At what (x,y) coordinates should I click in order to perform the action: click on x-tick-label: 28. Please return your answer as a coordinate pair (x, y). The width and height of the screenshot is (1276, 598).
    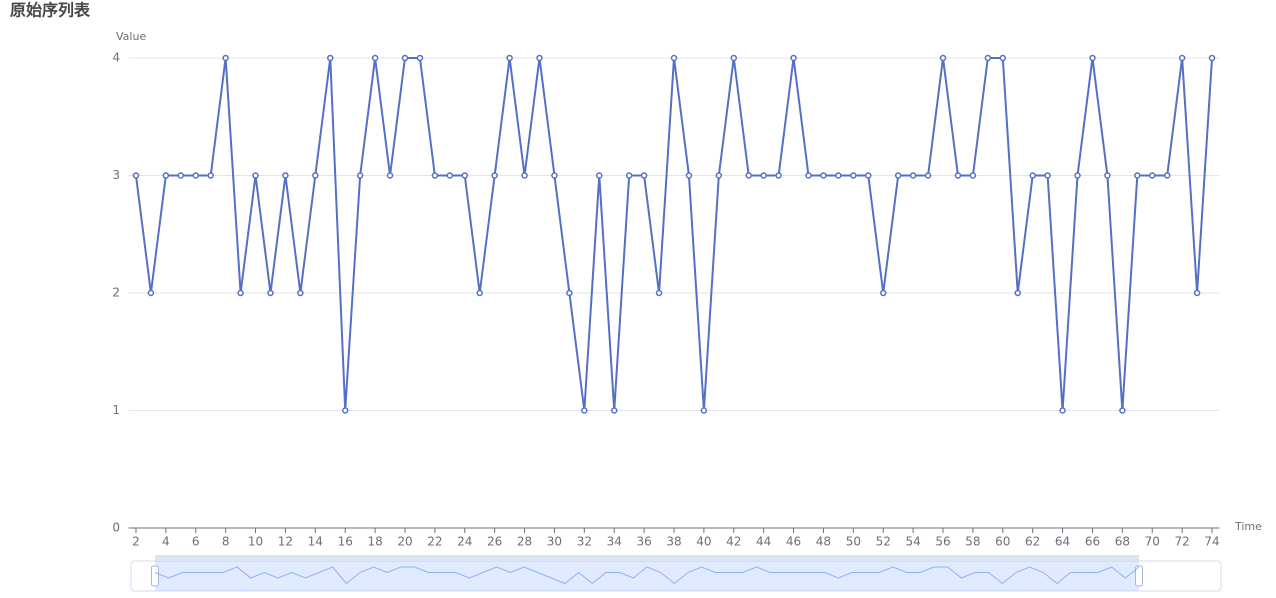
    Looking at the image, I should click on (524, 542).